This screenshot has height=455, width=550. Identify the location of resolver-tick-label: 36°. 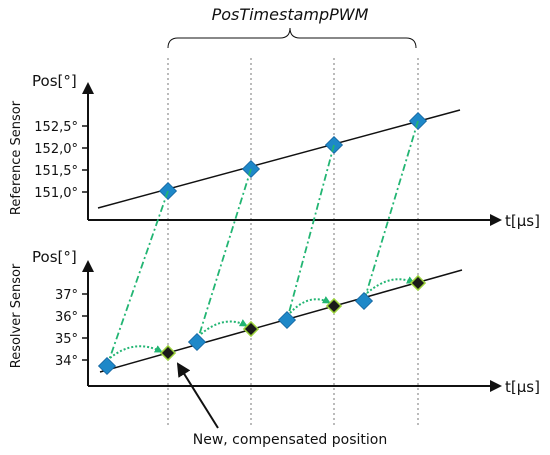
(66, 317).